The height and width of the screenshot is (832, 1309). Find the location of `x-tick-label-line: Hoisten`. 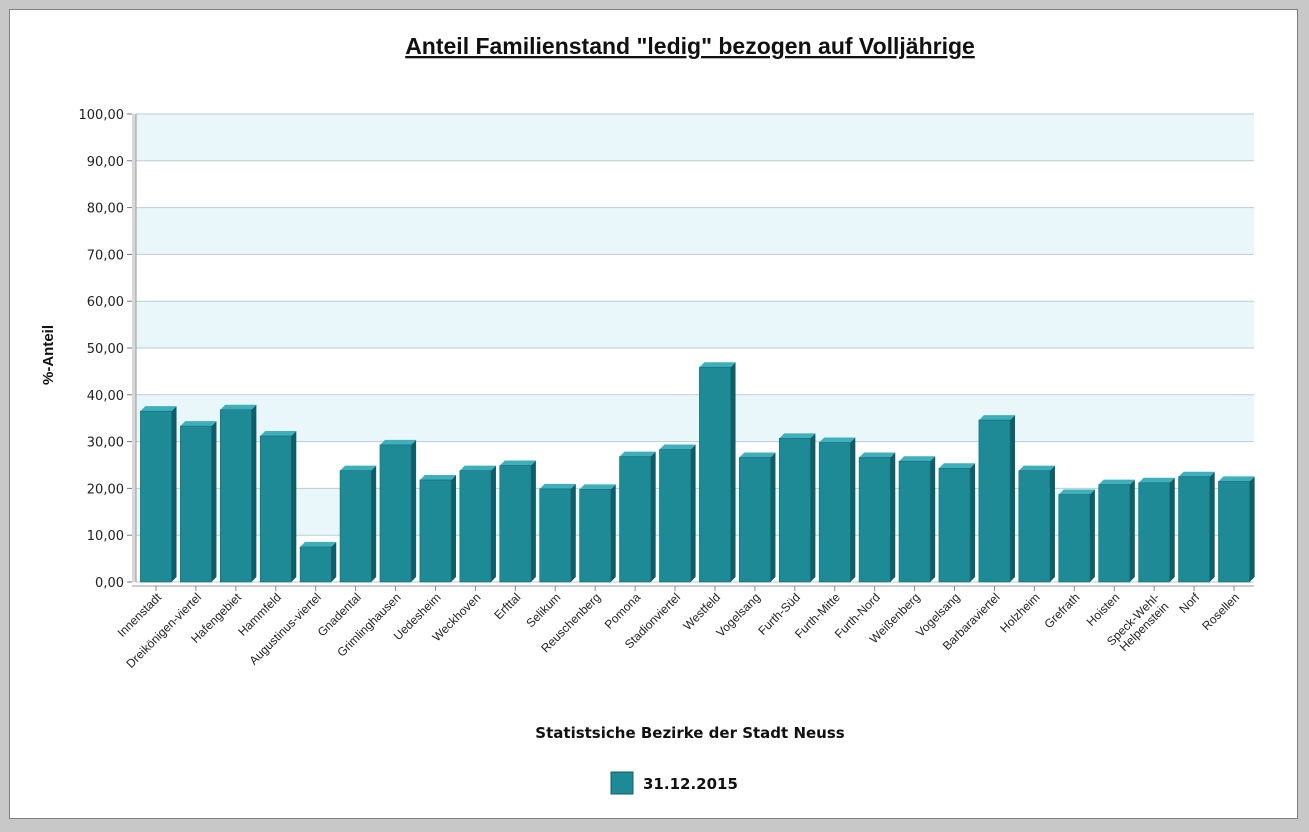

x-tick-label-line: Hoisten is located at coordinates (1103, 609).